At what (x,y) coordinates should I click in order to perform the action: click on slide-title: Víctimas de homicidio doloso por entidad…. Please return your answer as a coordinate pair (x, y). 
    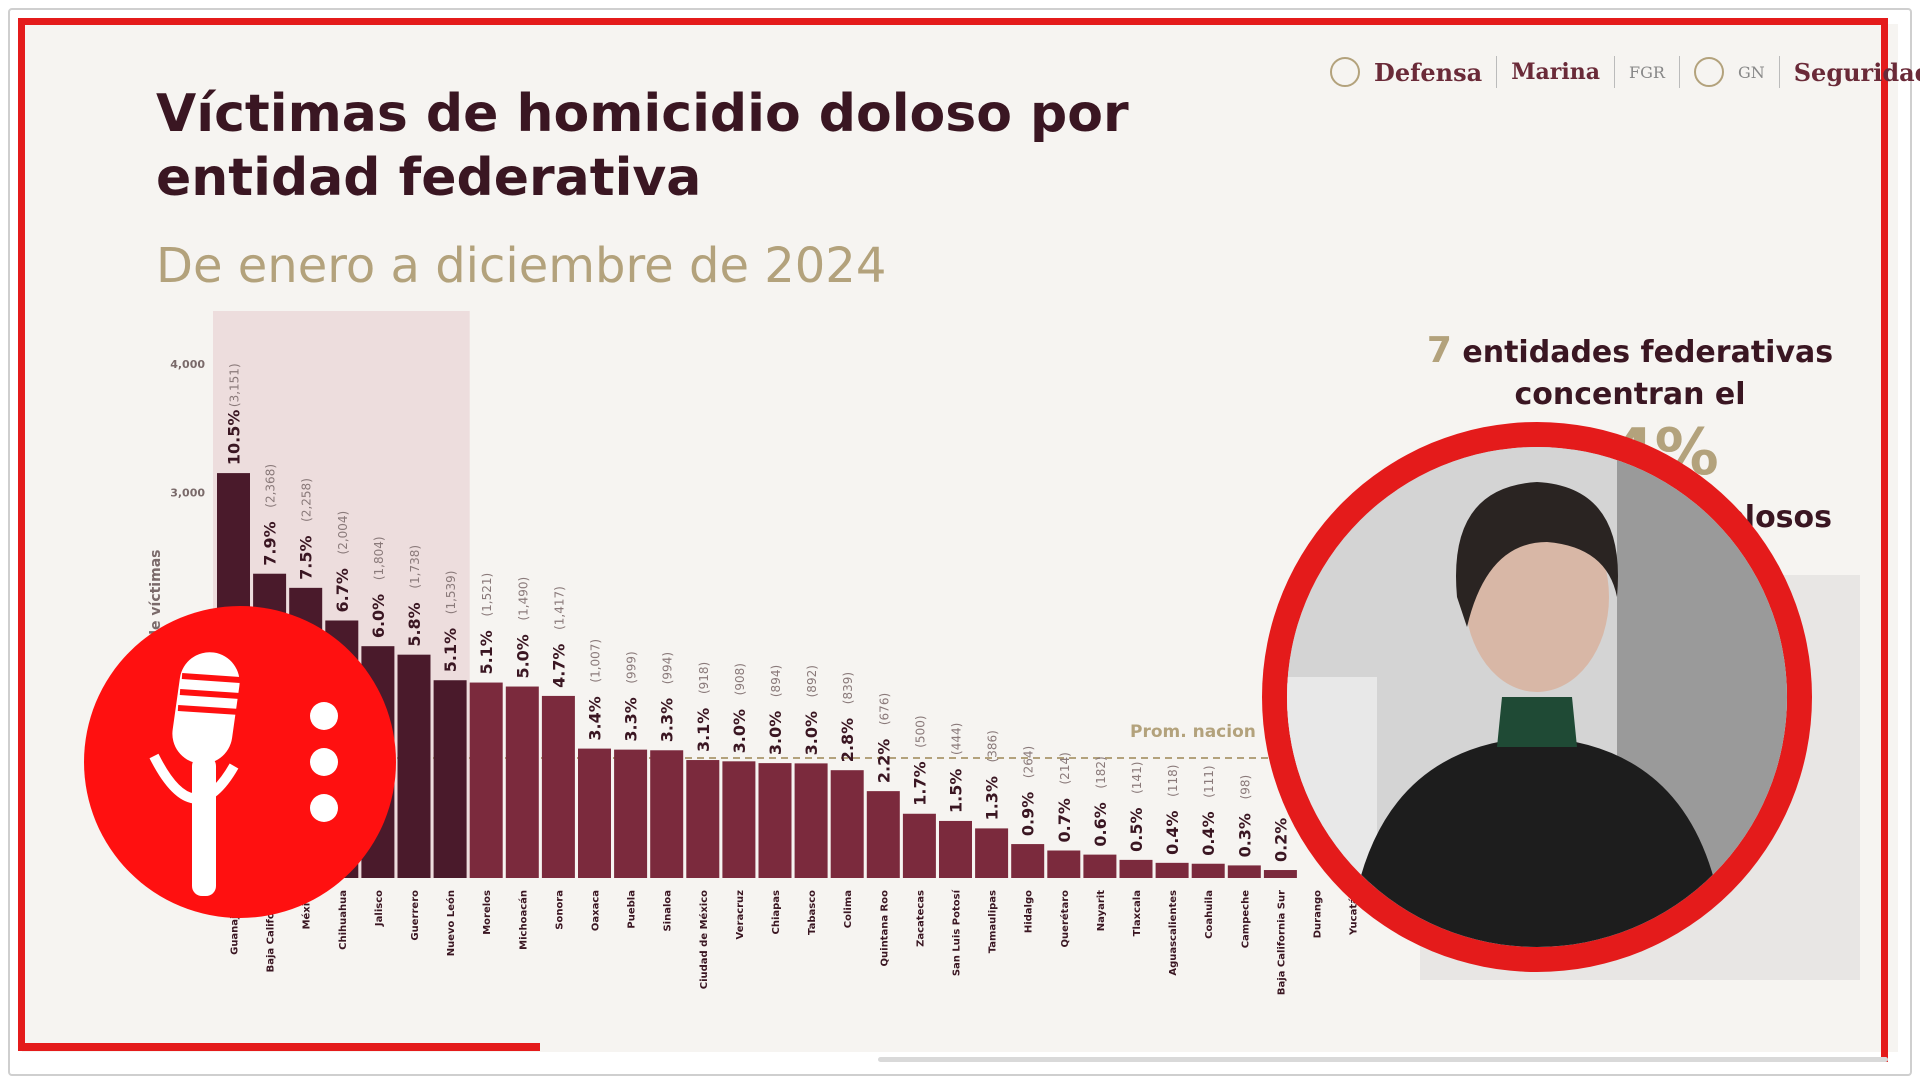
    Looking at the image, I should click on (642, 146).